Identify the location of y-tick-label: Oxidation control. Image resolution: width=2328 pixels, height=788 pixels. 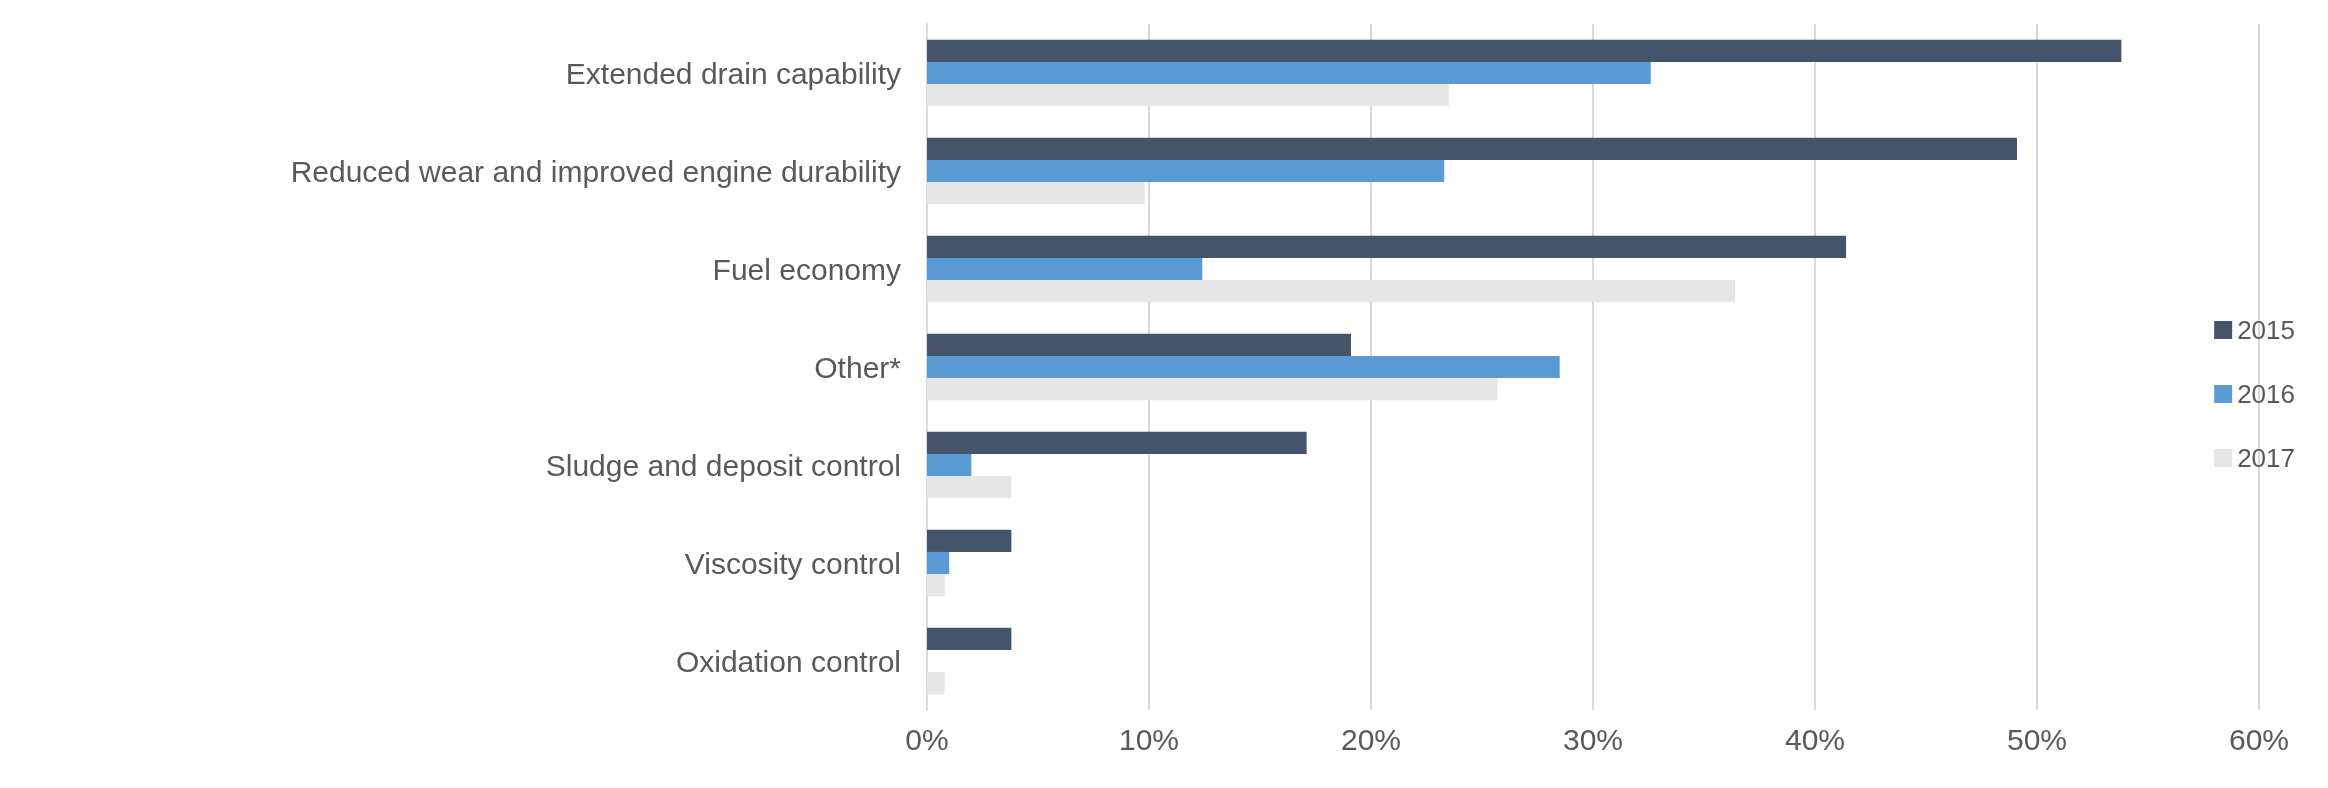
(788, 661).